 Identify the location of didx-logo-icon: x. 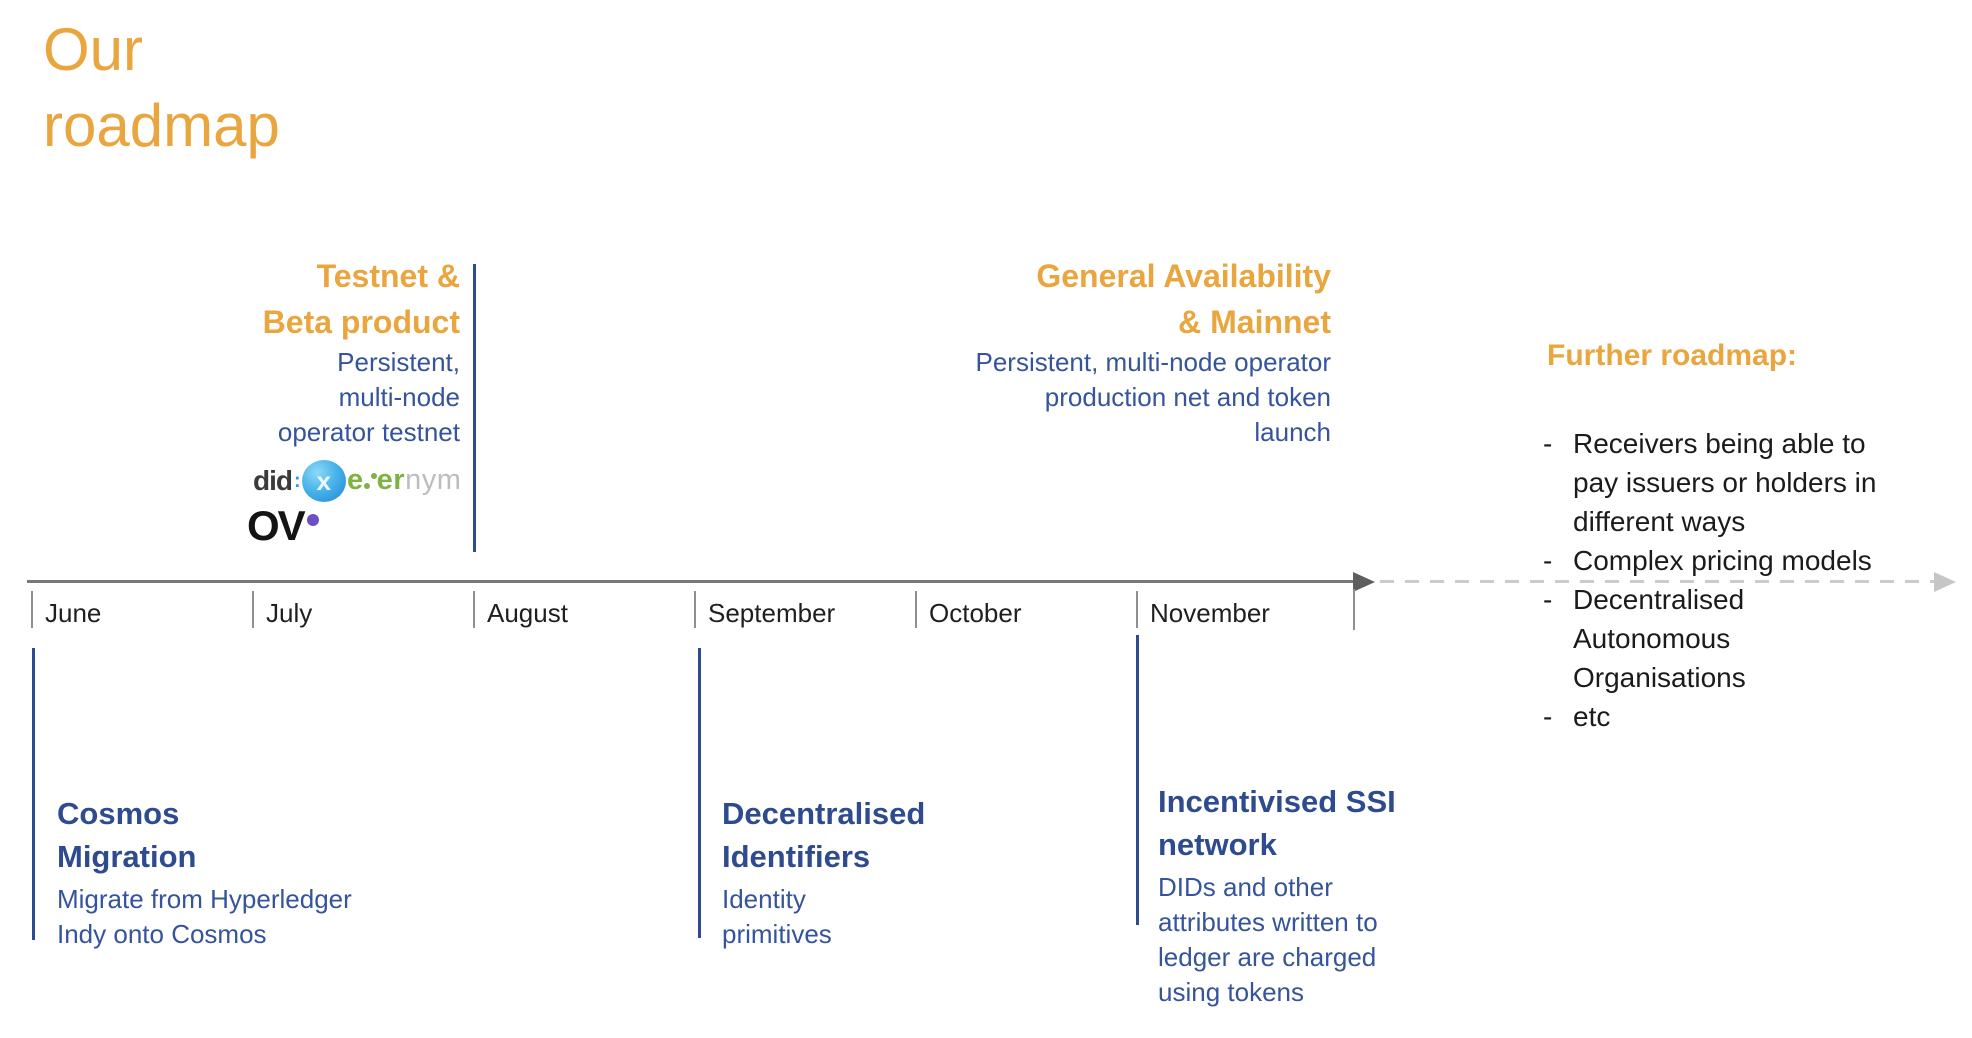
(323, 481).